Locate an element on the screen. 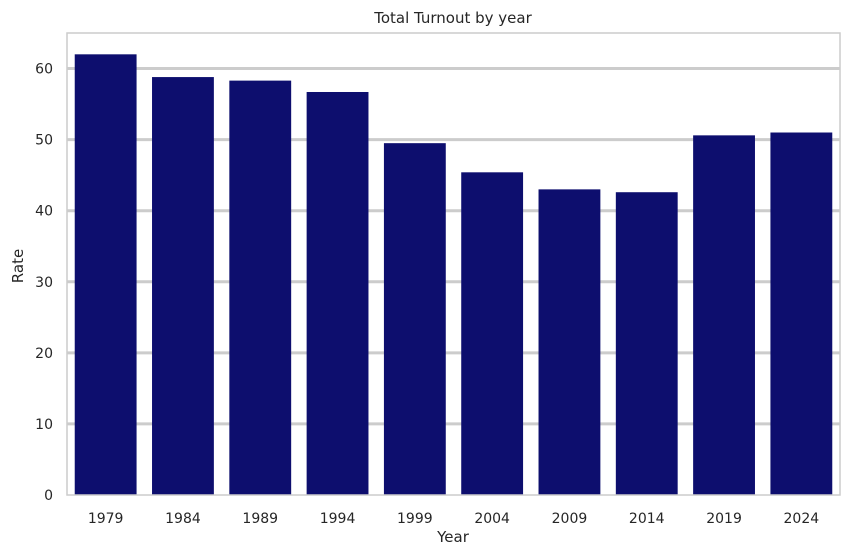  chart-title: Total Turnout by year is located at coordinates (452, 18).